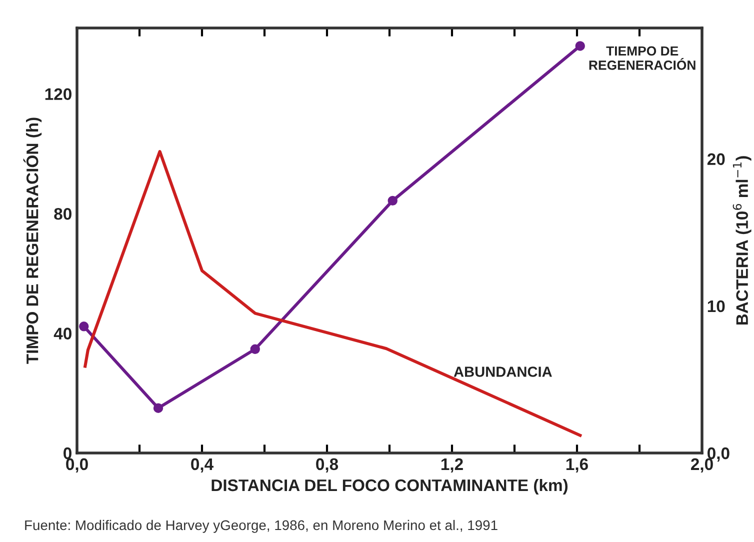 The height and width of the screenshot is (542, 754). I want to click on x-tick-label: 0,0, so click(77, 465).